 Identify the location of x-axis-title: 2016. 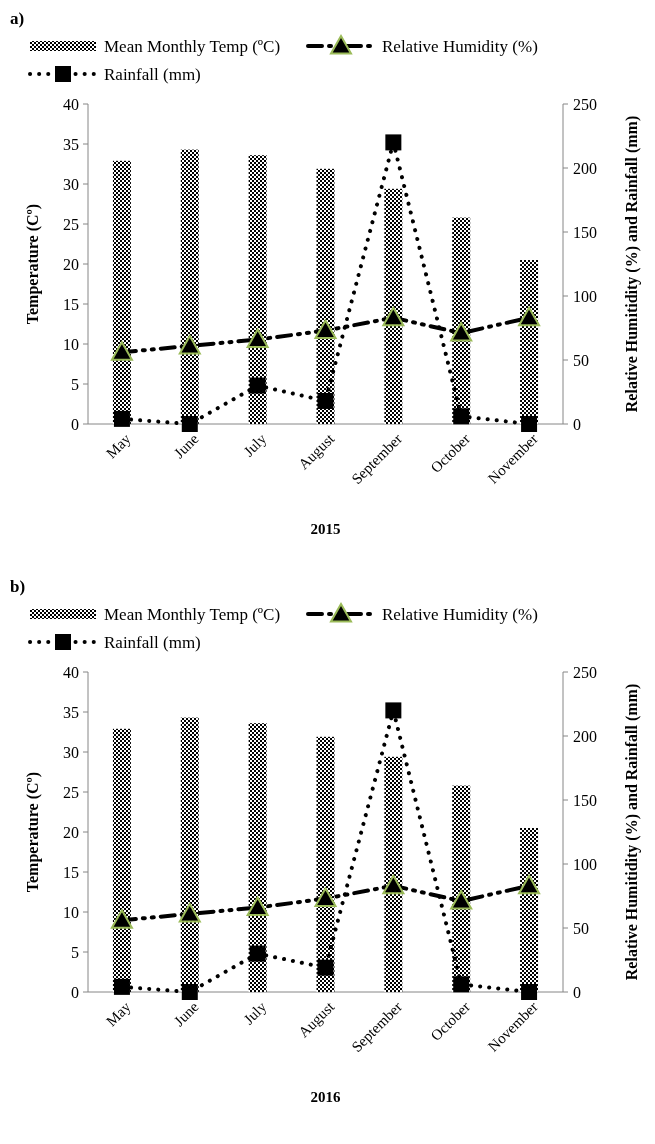
(325, 1097).